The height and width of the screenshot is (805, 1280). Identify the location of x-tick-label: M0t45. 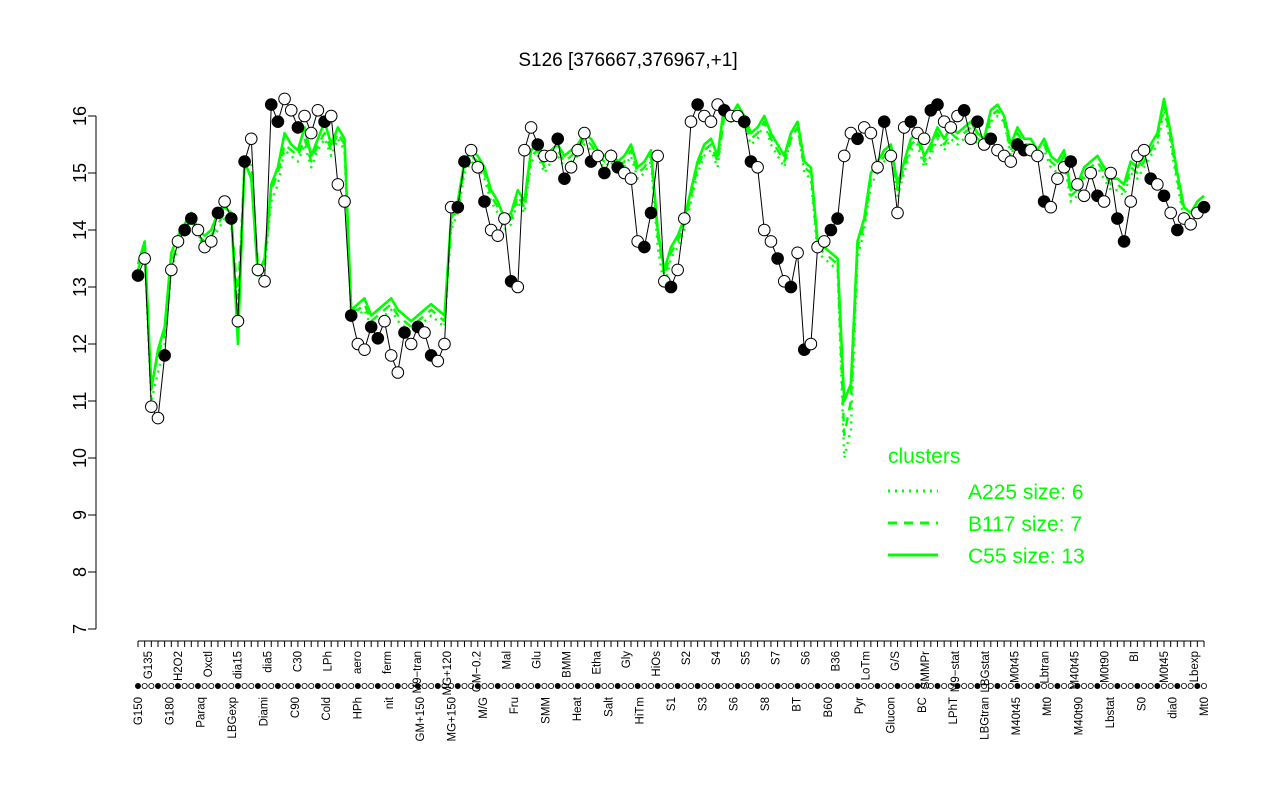
(1165, 667).